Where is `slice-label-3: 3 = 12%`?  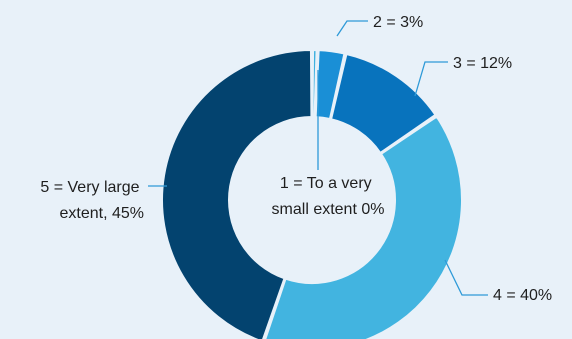
slice-label-3: 3 = 12% is located at coordinates (482, 63).